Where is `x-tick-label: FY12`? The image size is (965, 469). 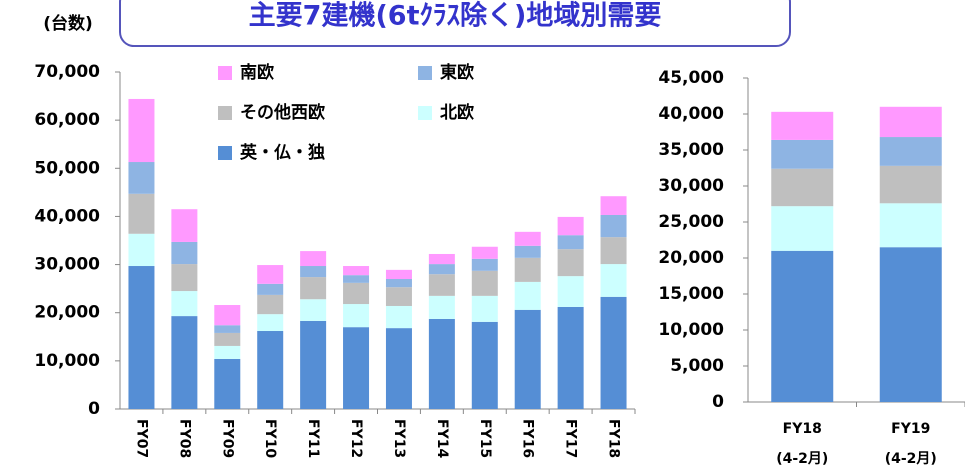 x-tick-label: FY12 is located at coordinates (356, 438).